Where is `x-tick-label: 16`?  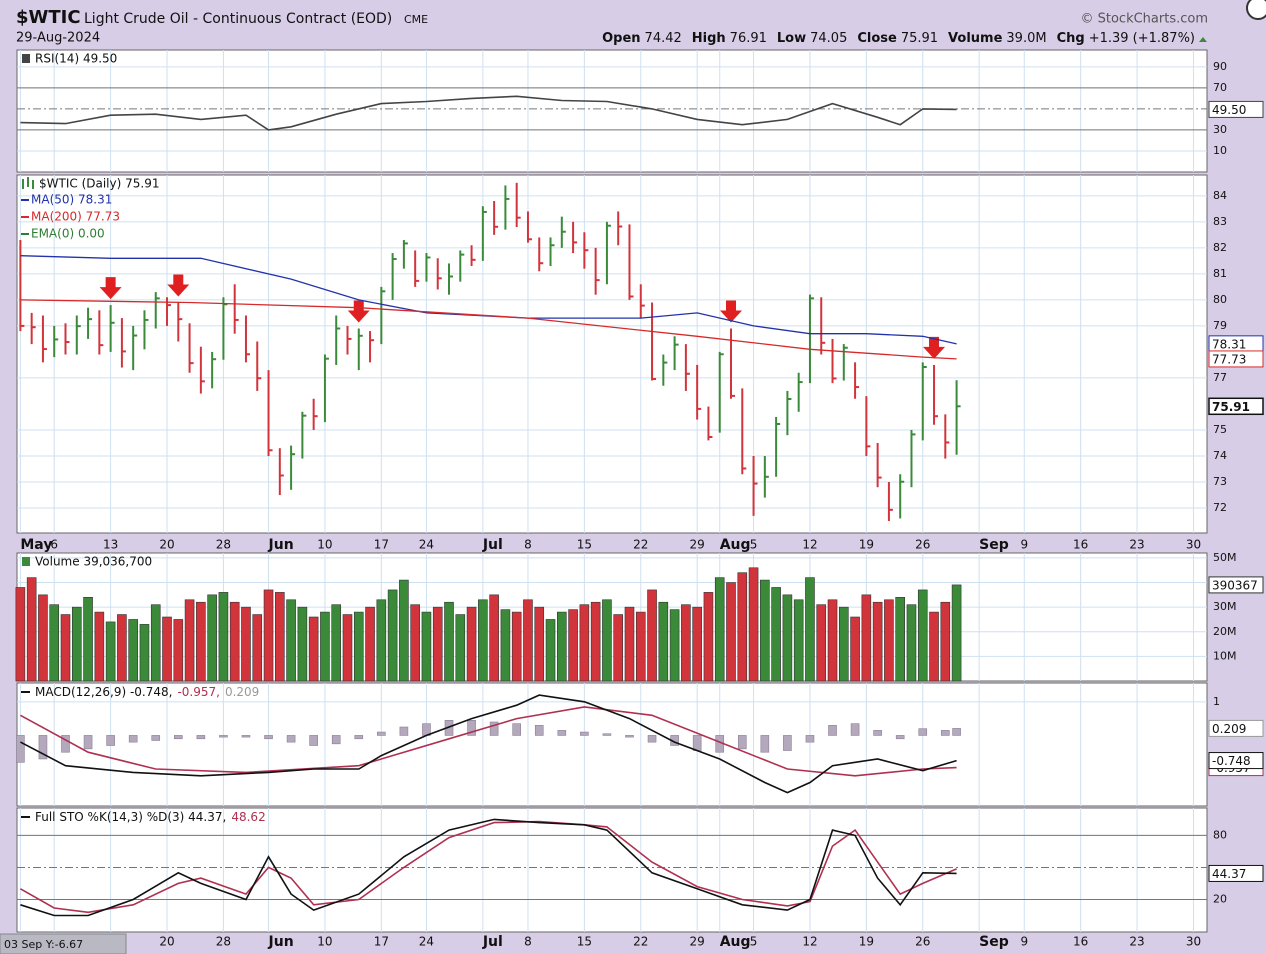
x-tick-label: 16 is located at coordinates (1080, 545).